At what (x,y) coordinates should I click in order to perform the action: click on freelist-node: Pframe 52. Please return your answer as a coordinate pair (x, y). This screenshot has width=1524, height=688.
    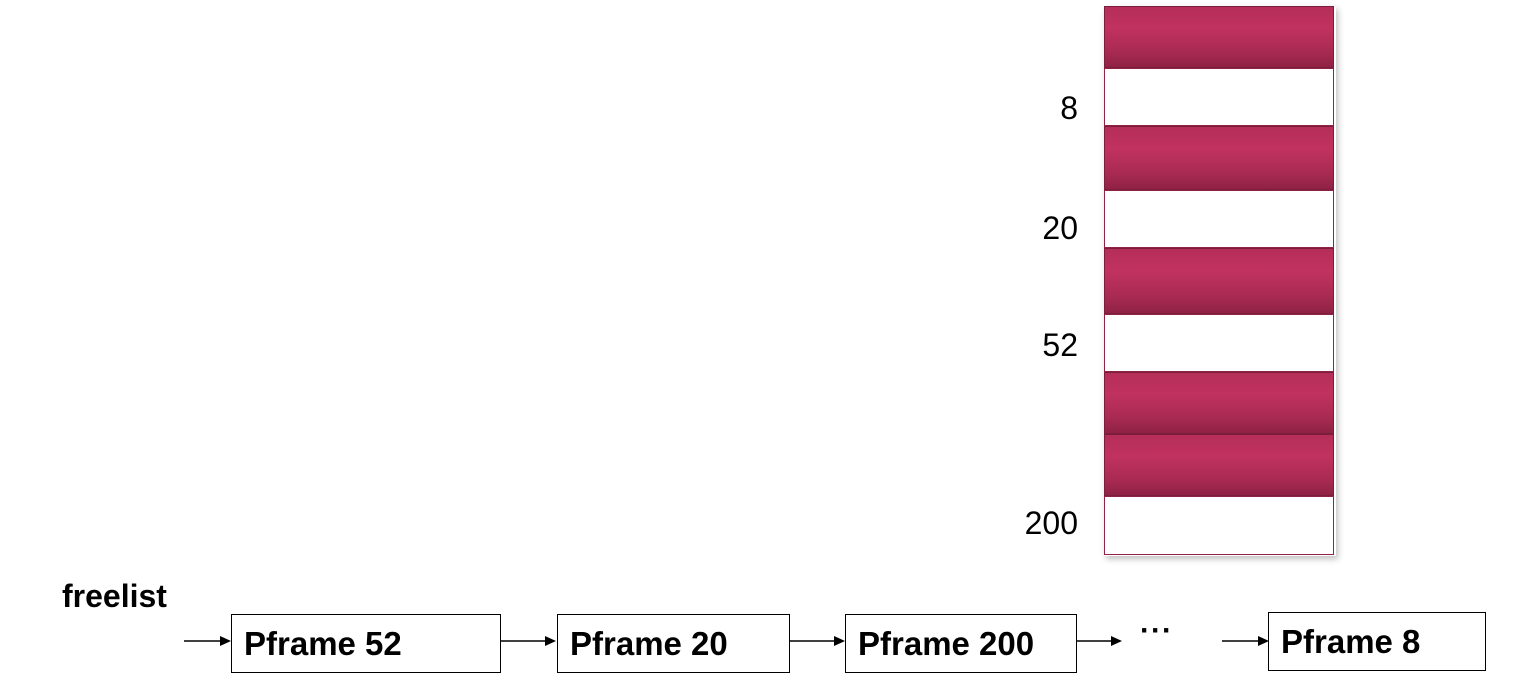
    Looking at the image, I should click on (366, 643).